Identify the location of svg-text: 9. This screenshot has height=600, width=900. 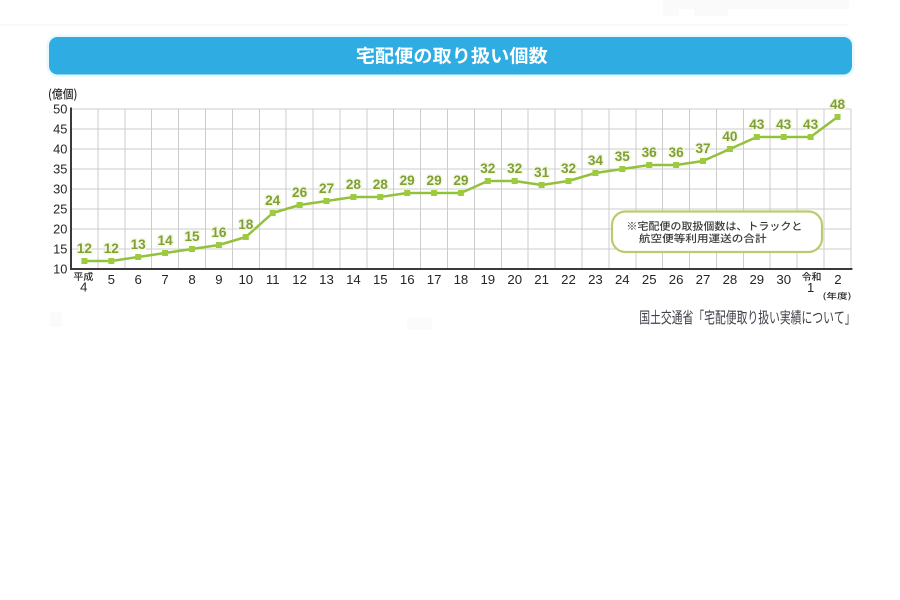
(218, 279).